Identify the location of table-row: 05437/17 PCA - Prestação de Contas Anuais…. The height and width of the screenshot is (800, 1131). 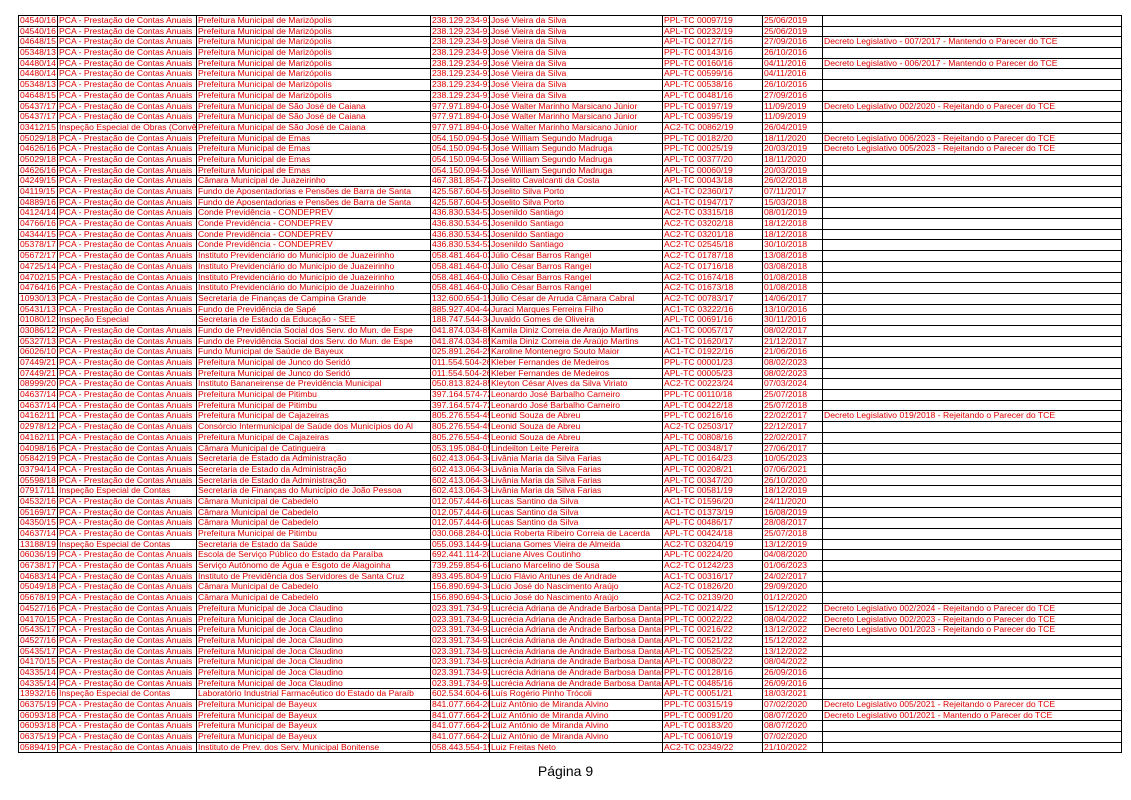
(570, 117).